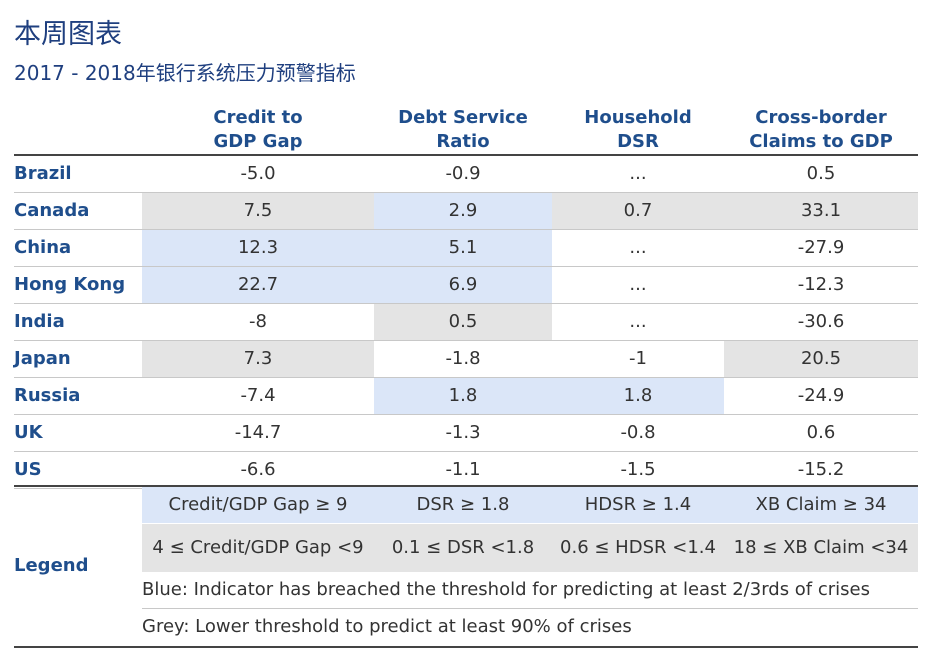  I want to click on cell-household-dsr: -0.8, so click(638, 432).